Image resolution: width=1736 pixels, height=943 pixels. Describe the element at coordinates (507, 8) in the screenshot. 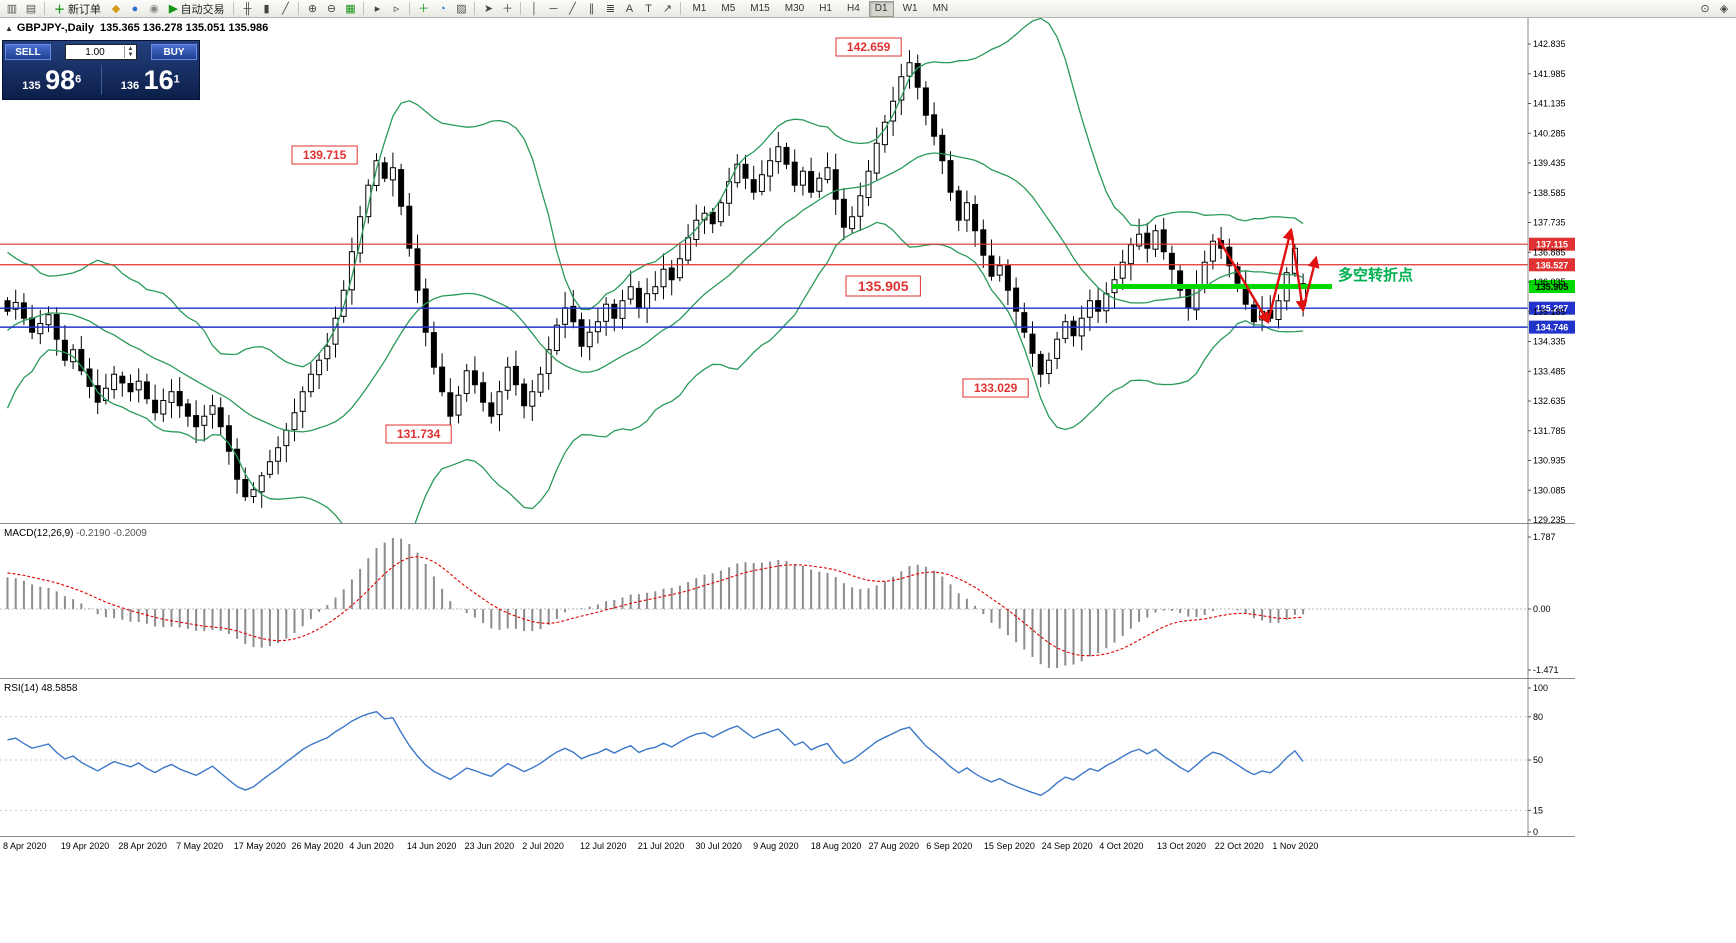

I see `crosshair-icon: ＋` at that location.